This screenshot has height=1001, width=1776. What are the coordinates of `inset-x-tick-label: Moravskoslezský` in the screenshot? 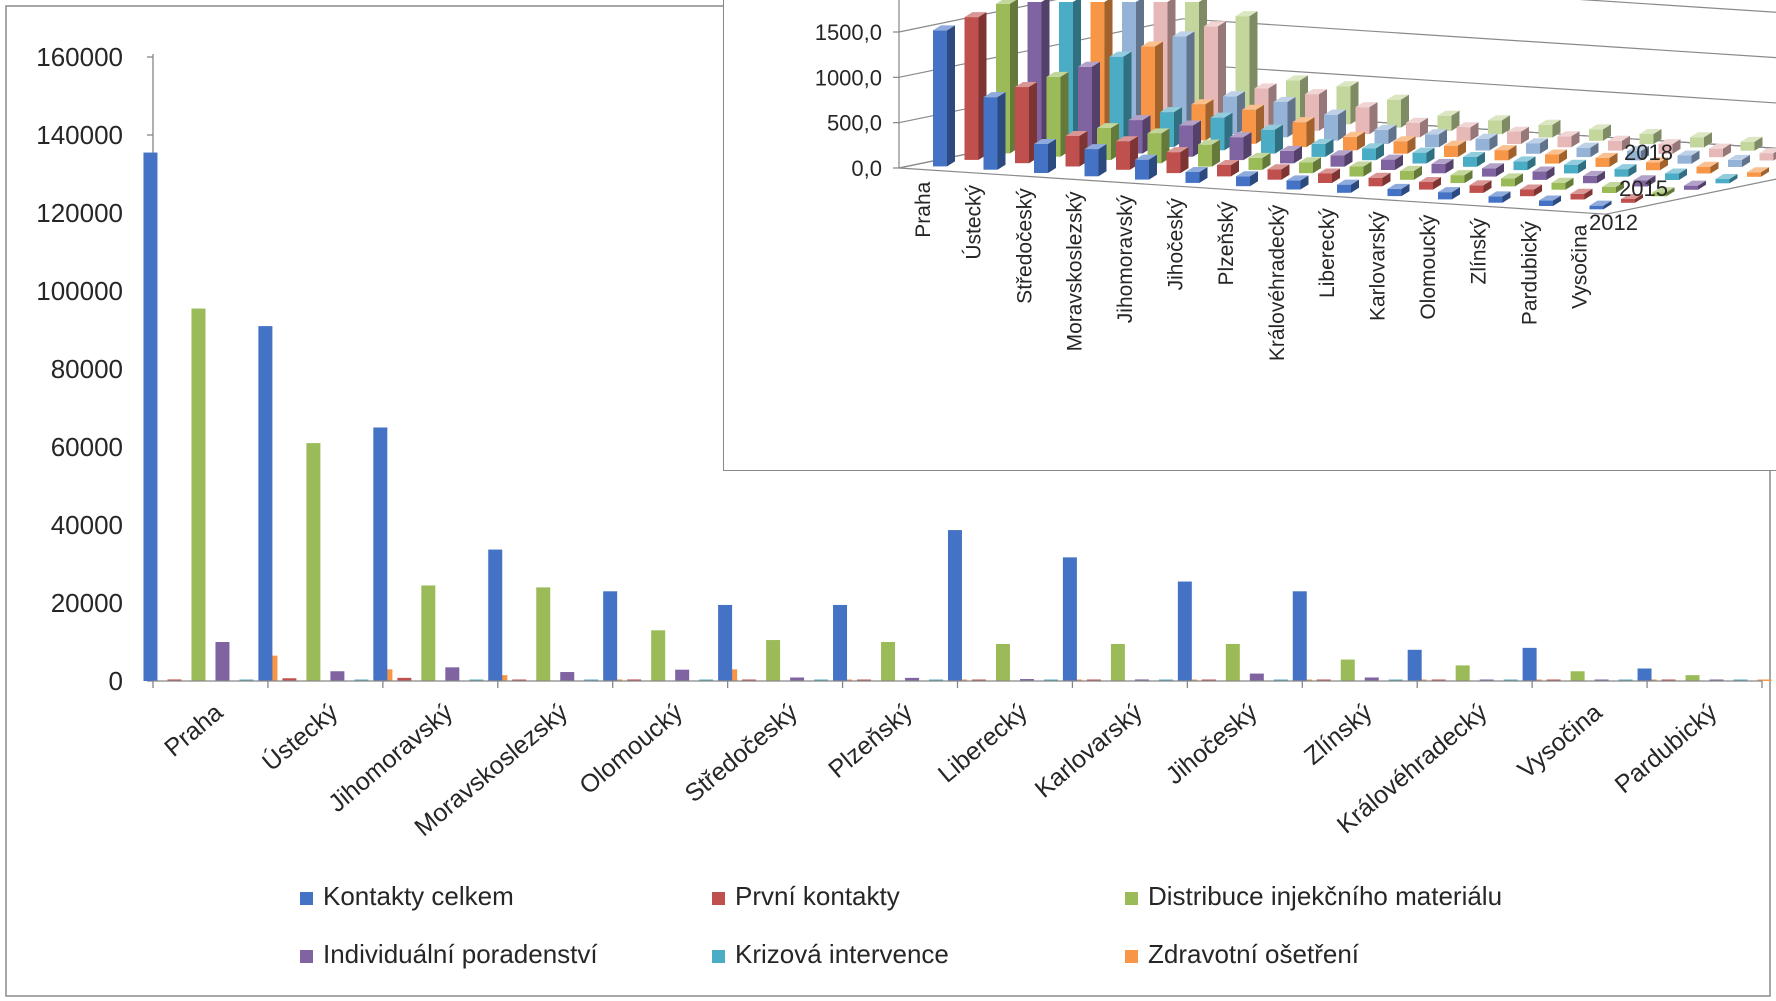 It's located at (1075, 271).